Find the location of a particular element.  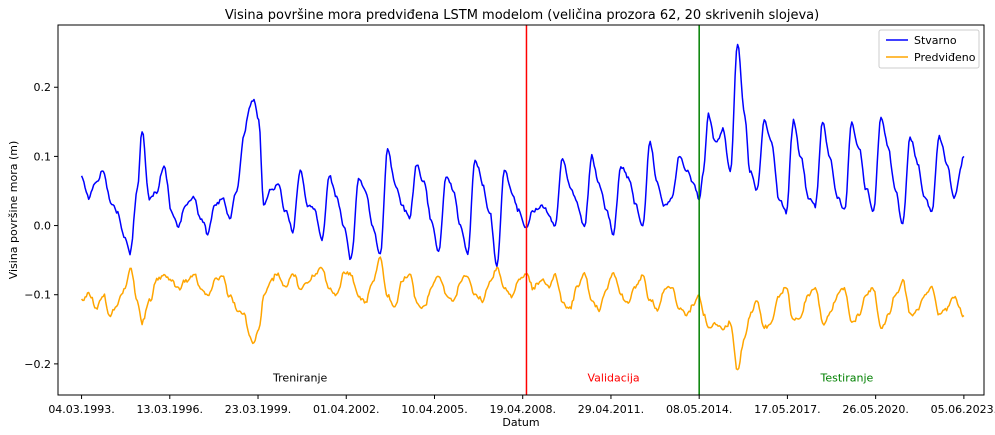

y-tick-label: 0.2 is located at coordinates (43, 87).